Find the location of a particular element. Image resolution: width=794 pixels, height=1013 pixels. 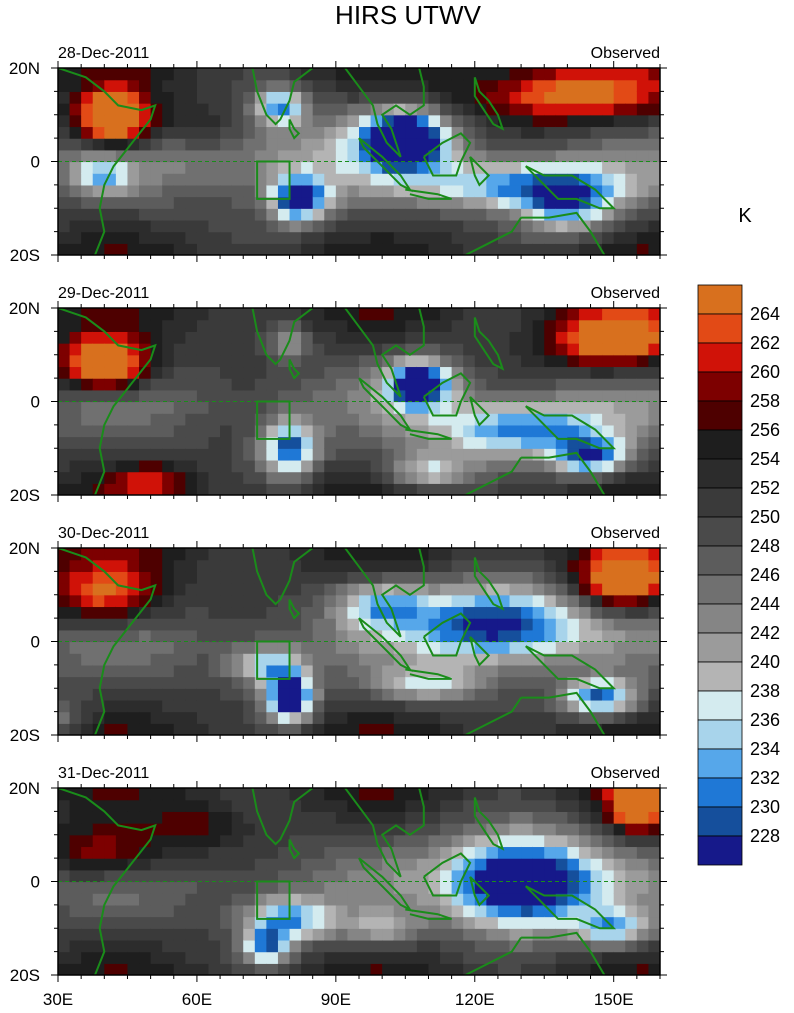

panel-date-label: 30-Dec-2011 is located at coordinates (103, 533).